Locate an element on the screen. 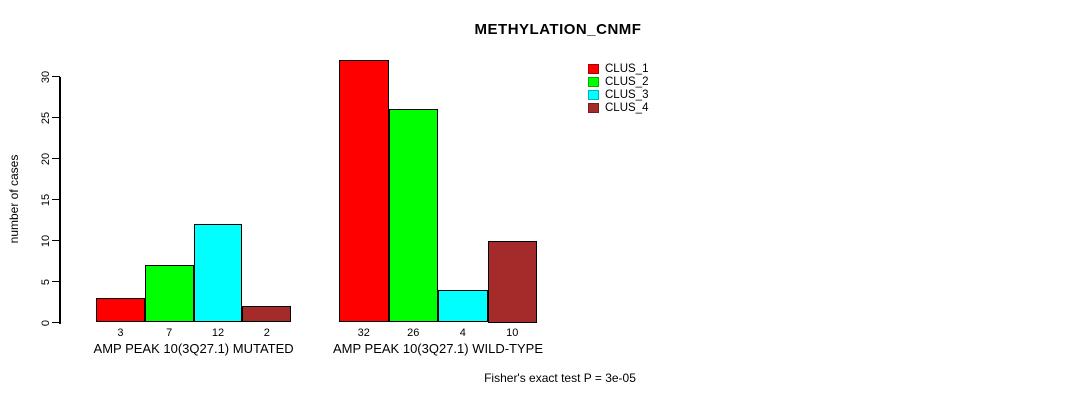 This screenshot has width=1090, height=400. bar-value-label: 12 is located at coordinates (218, 333).